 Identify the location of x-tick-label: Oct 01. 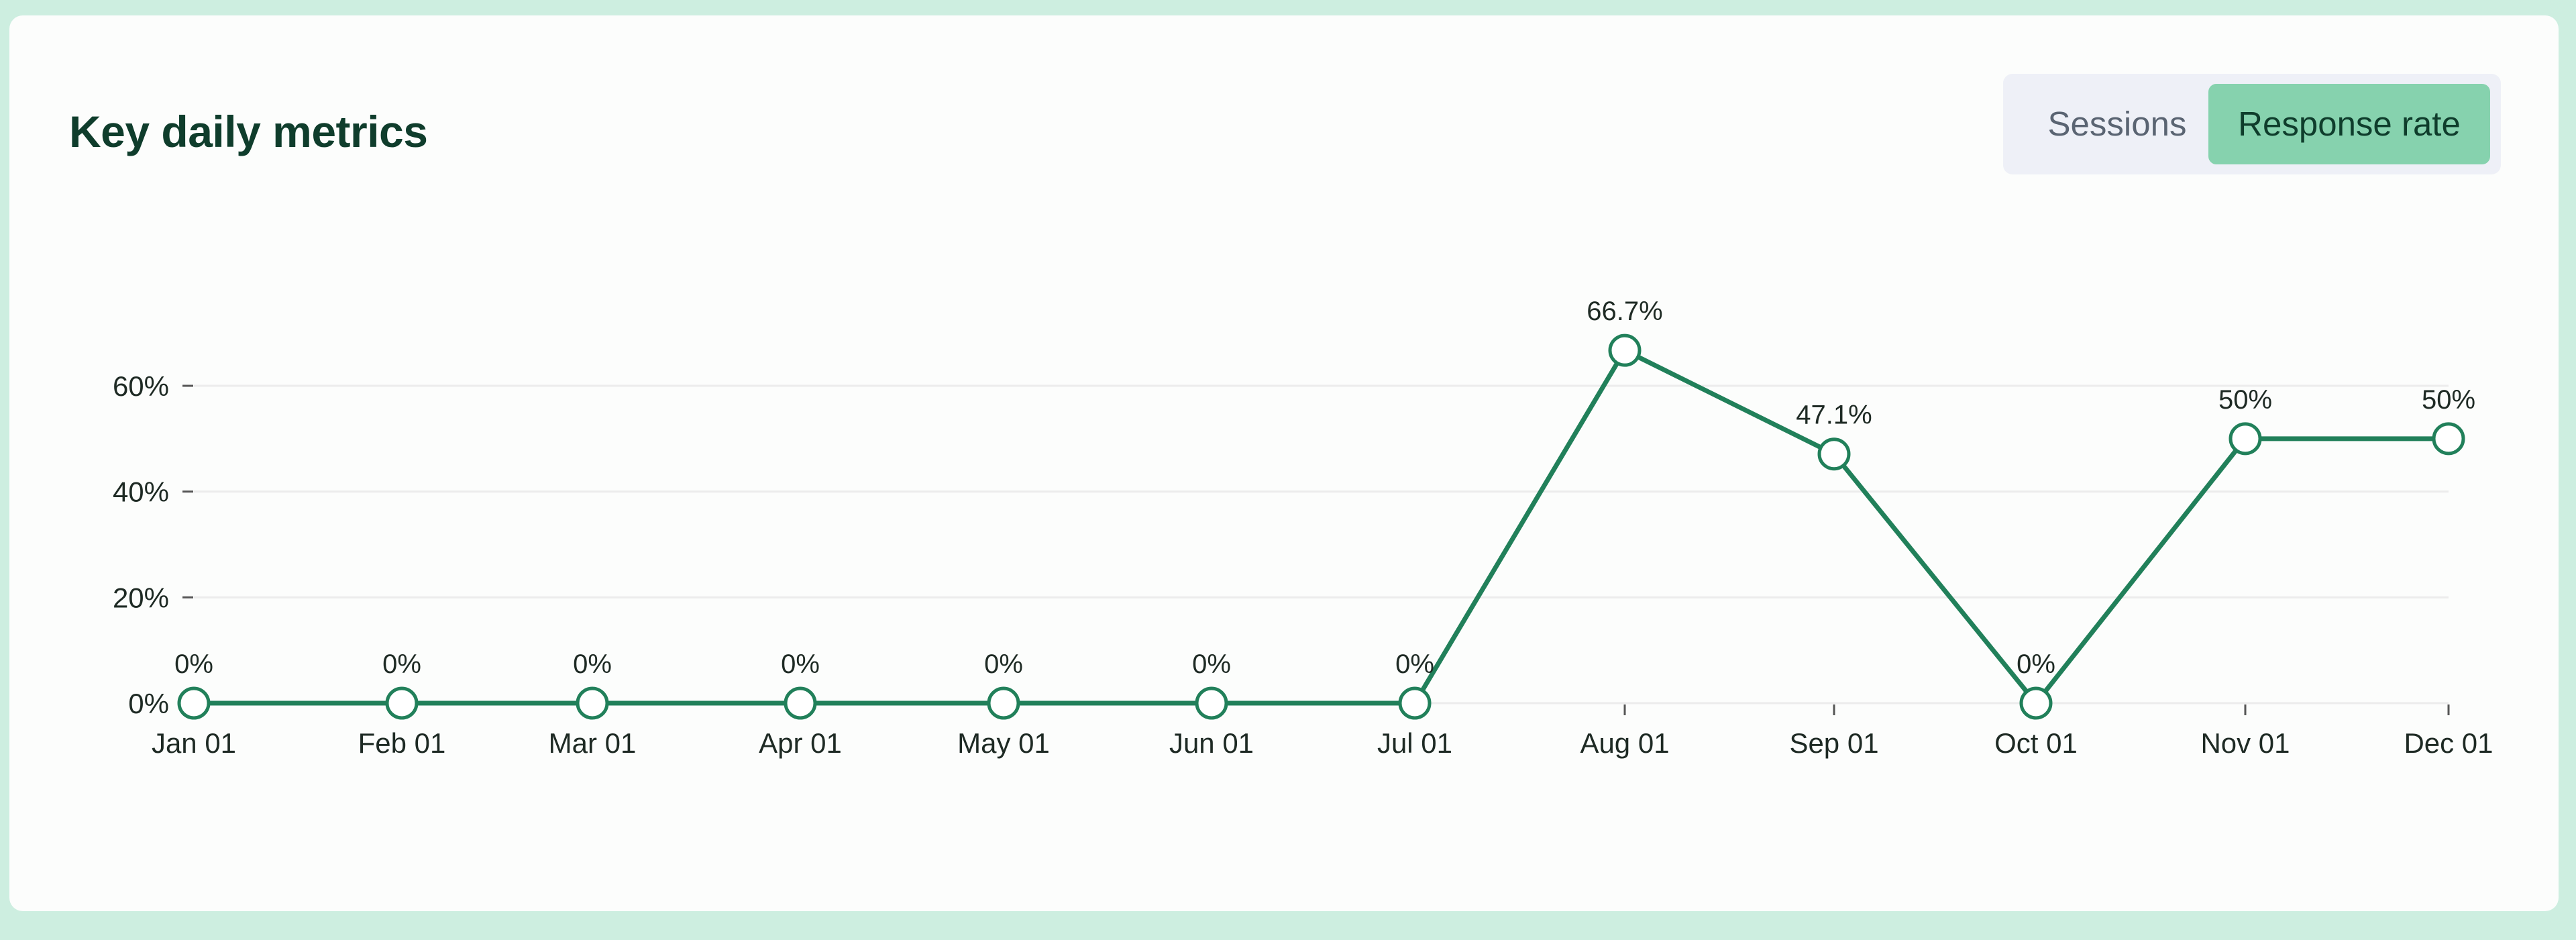
(2036, 743).